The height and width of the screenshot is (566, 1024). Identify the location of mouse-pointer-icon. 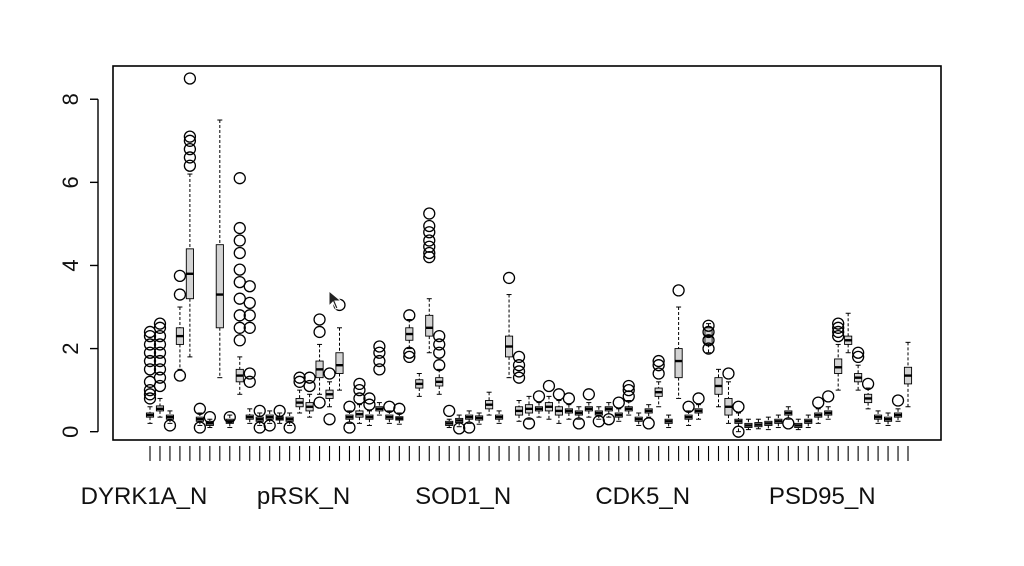
(335, 300).